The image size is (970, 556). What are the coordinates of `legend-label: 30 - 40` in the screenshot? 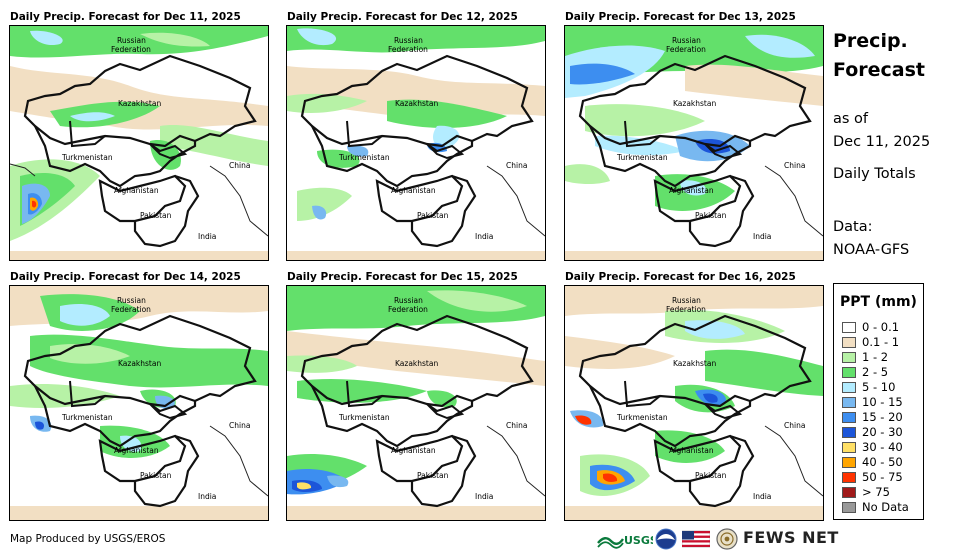 It's located at (882, 447).